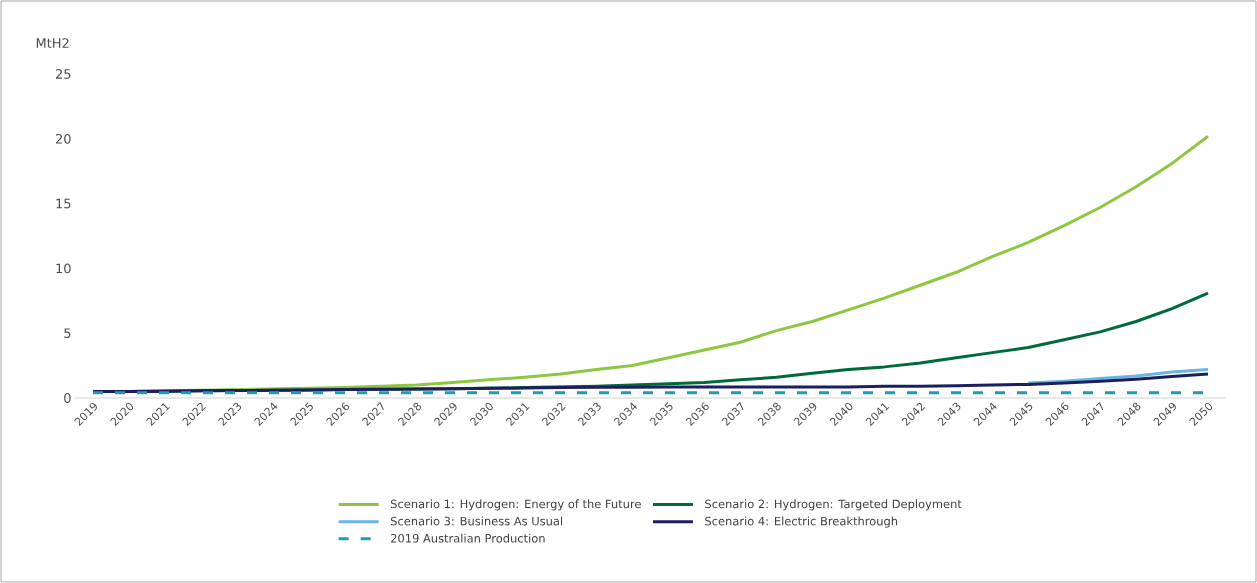  What do you see at coordinates (801, 522) in the screenshot?
I see `legend-label: Scenario 4: Electric Breakthrough` at bounding box center [801, 522].